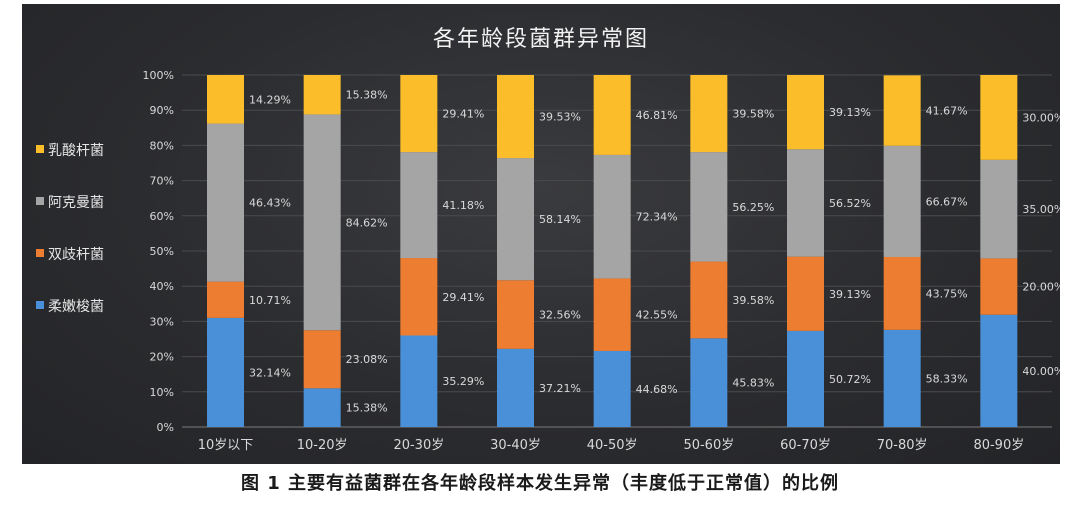 The height and width of the screenshot is (505, 1080). I want to click on legend-label: 柔嫩梭菌, so click(76, 306).